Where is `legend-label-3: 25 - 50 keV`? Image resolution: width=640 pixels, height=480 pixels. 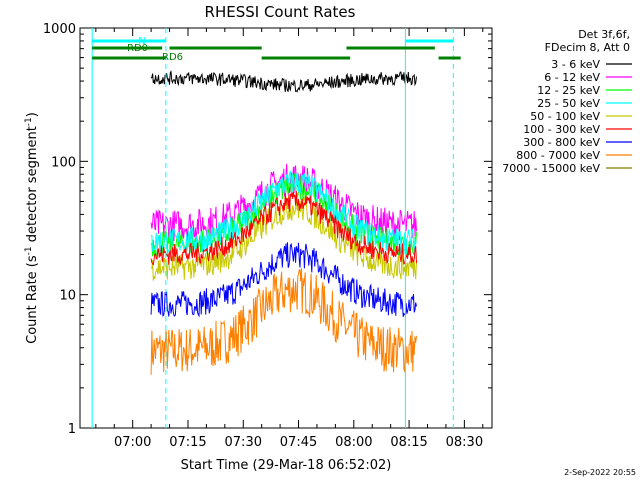
legend-label-3: 25 - 50 keV is located at coordinates (568, 103).